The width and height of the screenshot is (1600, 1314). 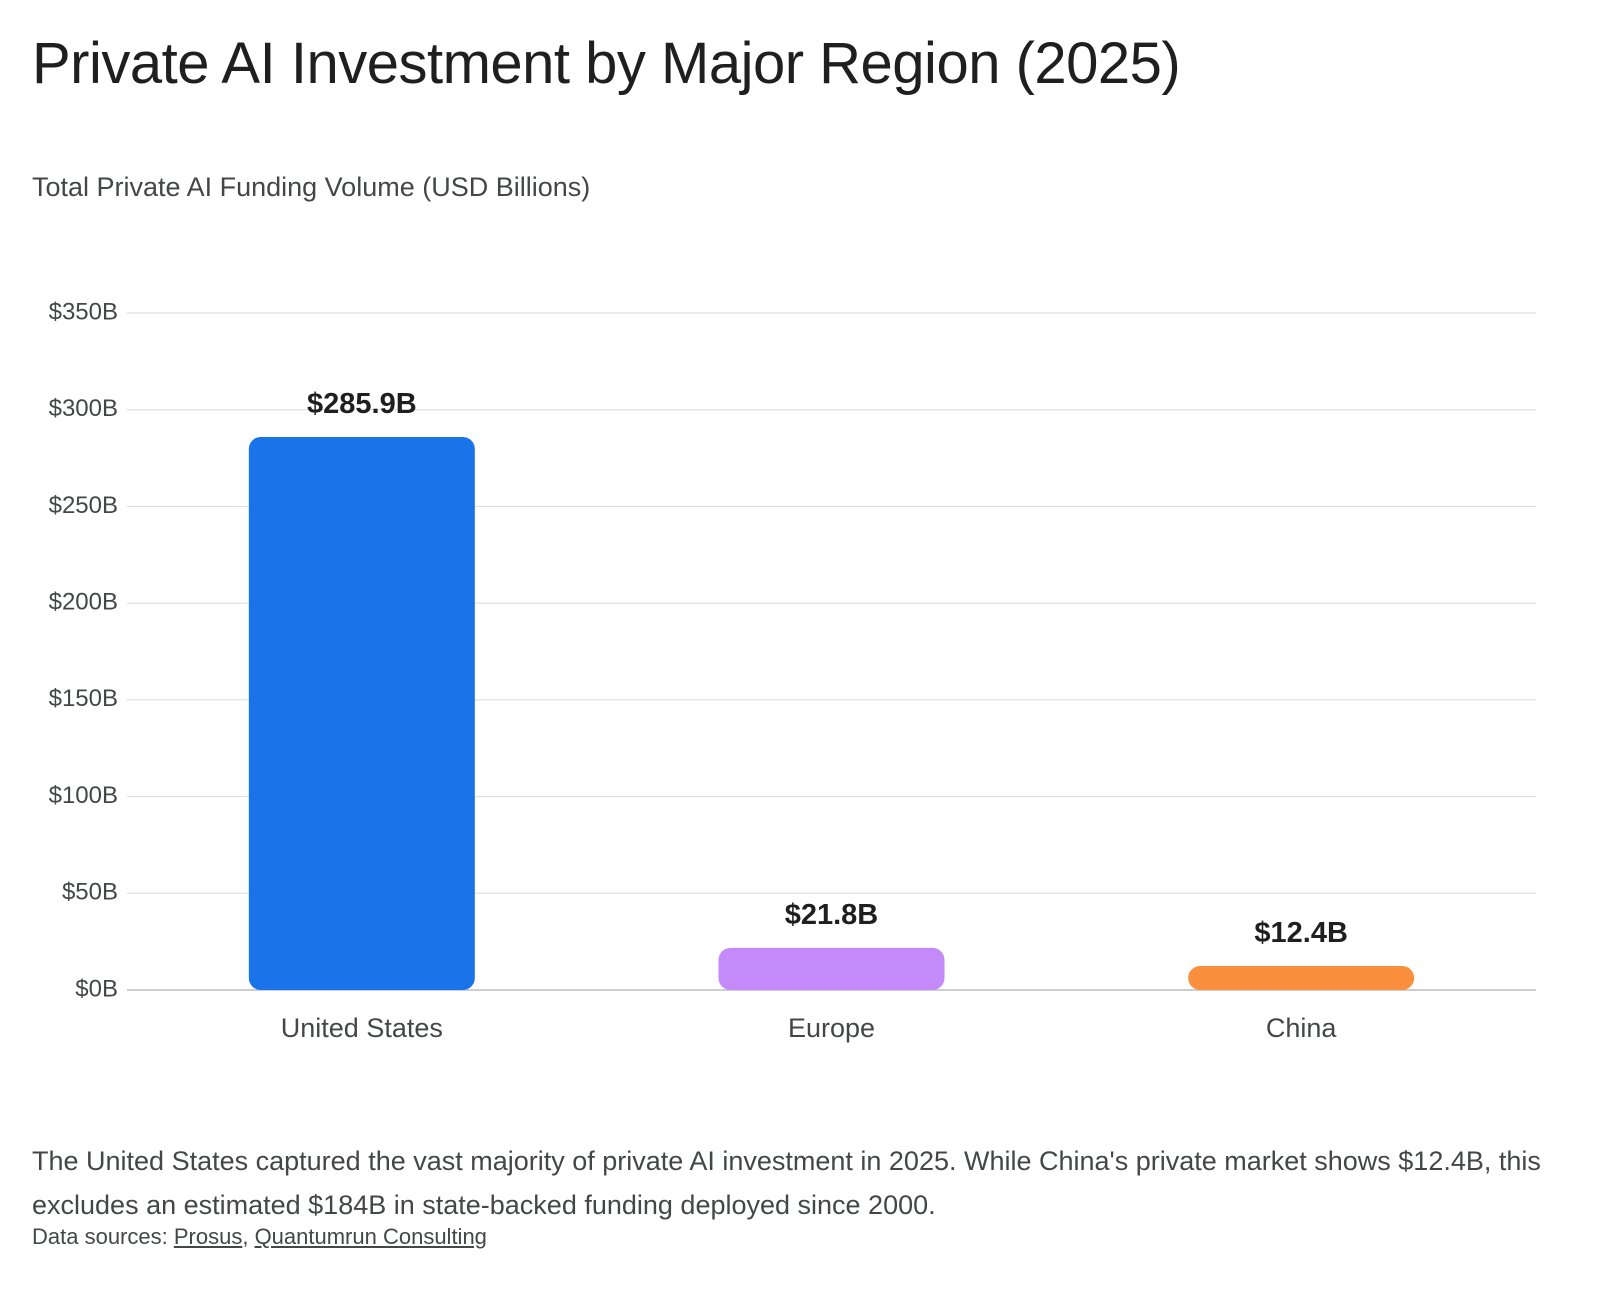 What do you see at coordinates (83, 311) in the screenshot?
I see `y-tick-label: $350B` at bounding box center [83, 311].